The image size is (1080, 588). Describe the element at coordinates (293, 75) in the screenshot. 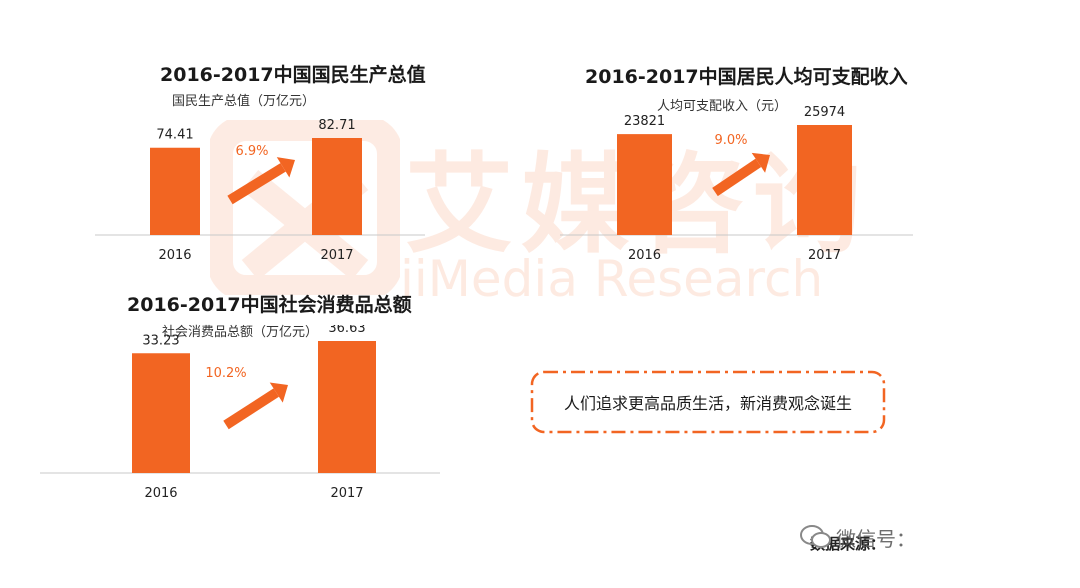

I see `chart-1-title: 2016-2017中国国民生产总值` at that location.